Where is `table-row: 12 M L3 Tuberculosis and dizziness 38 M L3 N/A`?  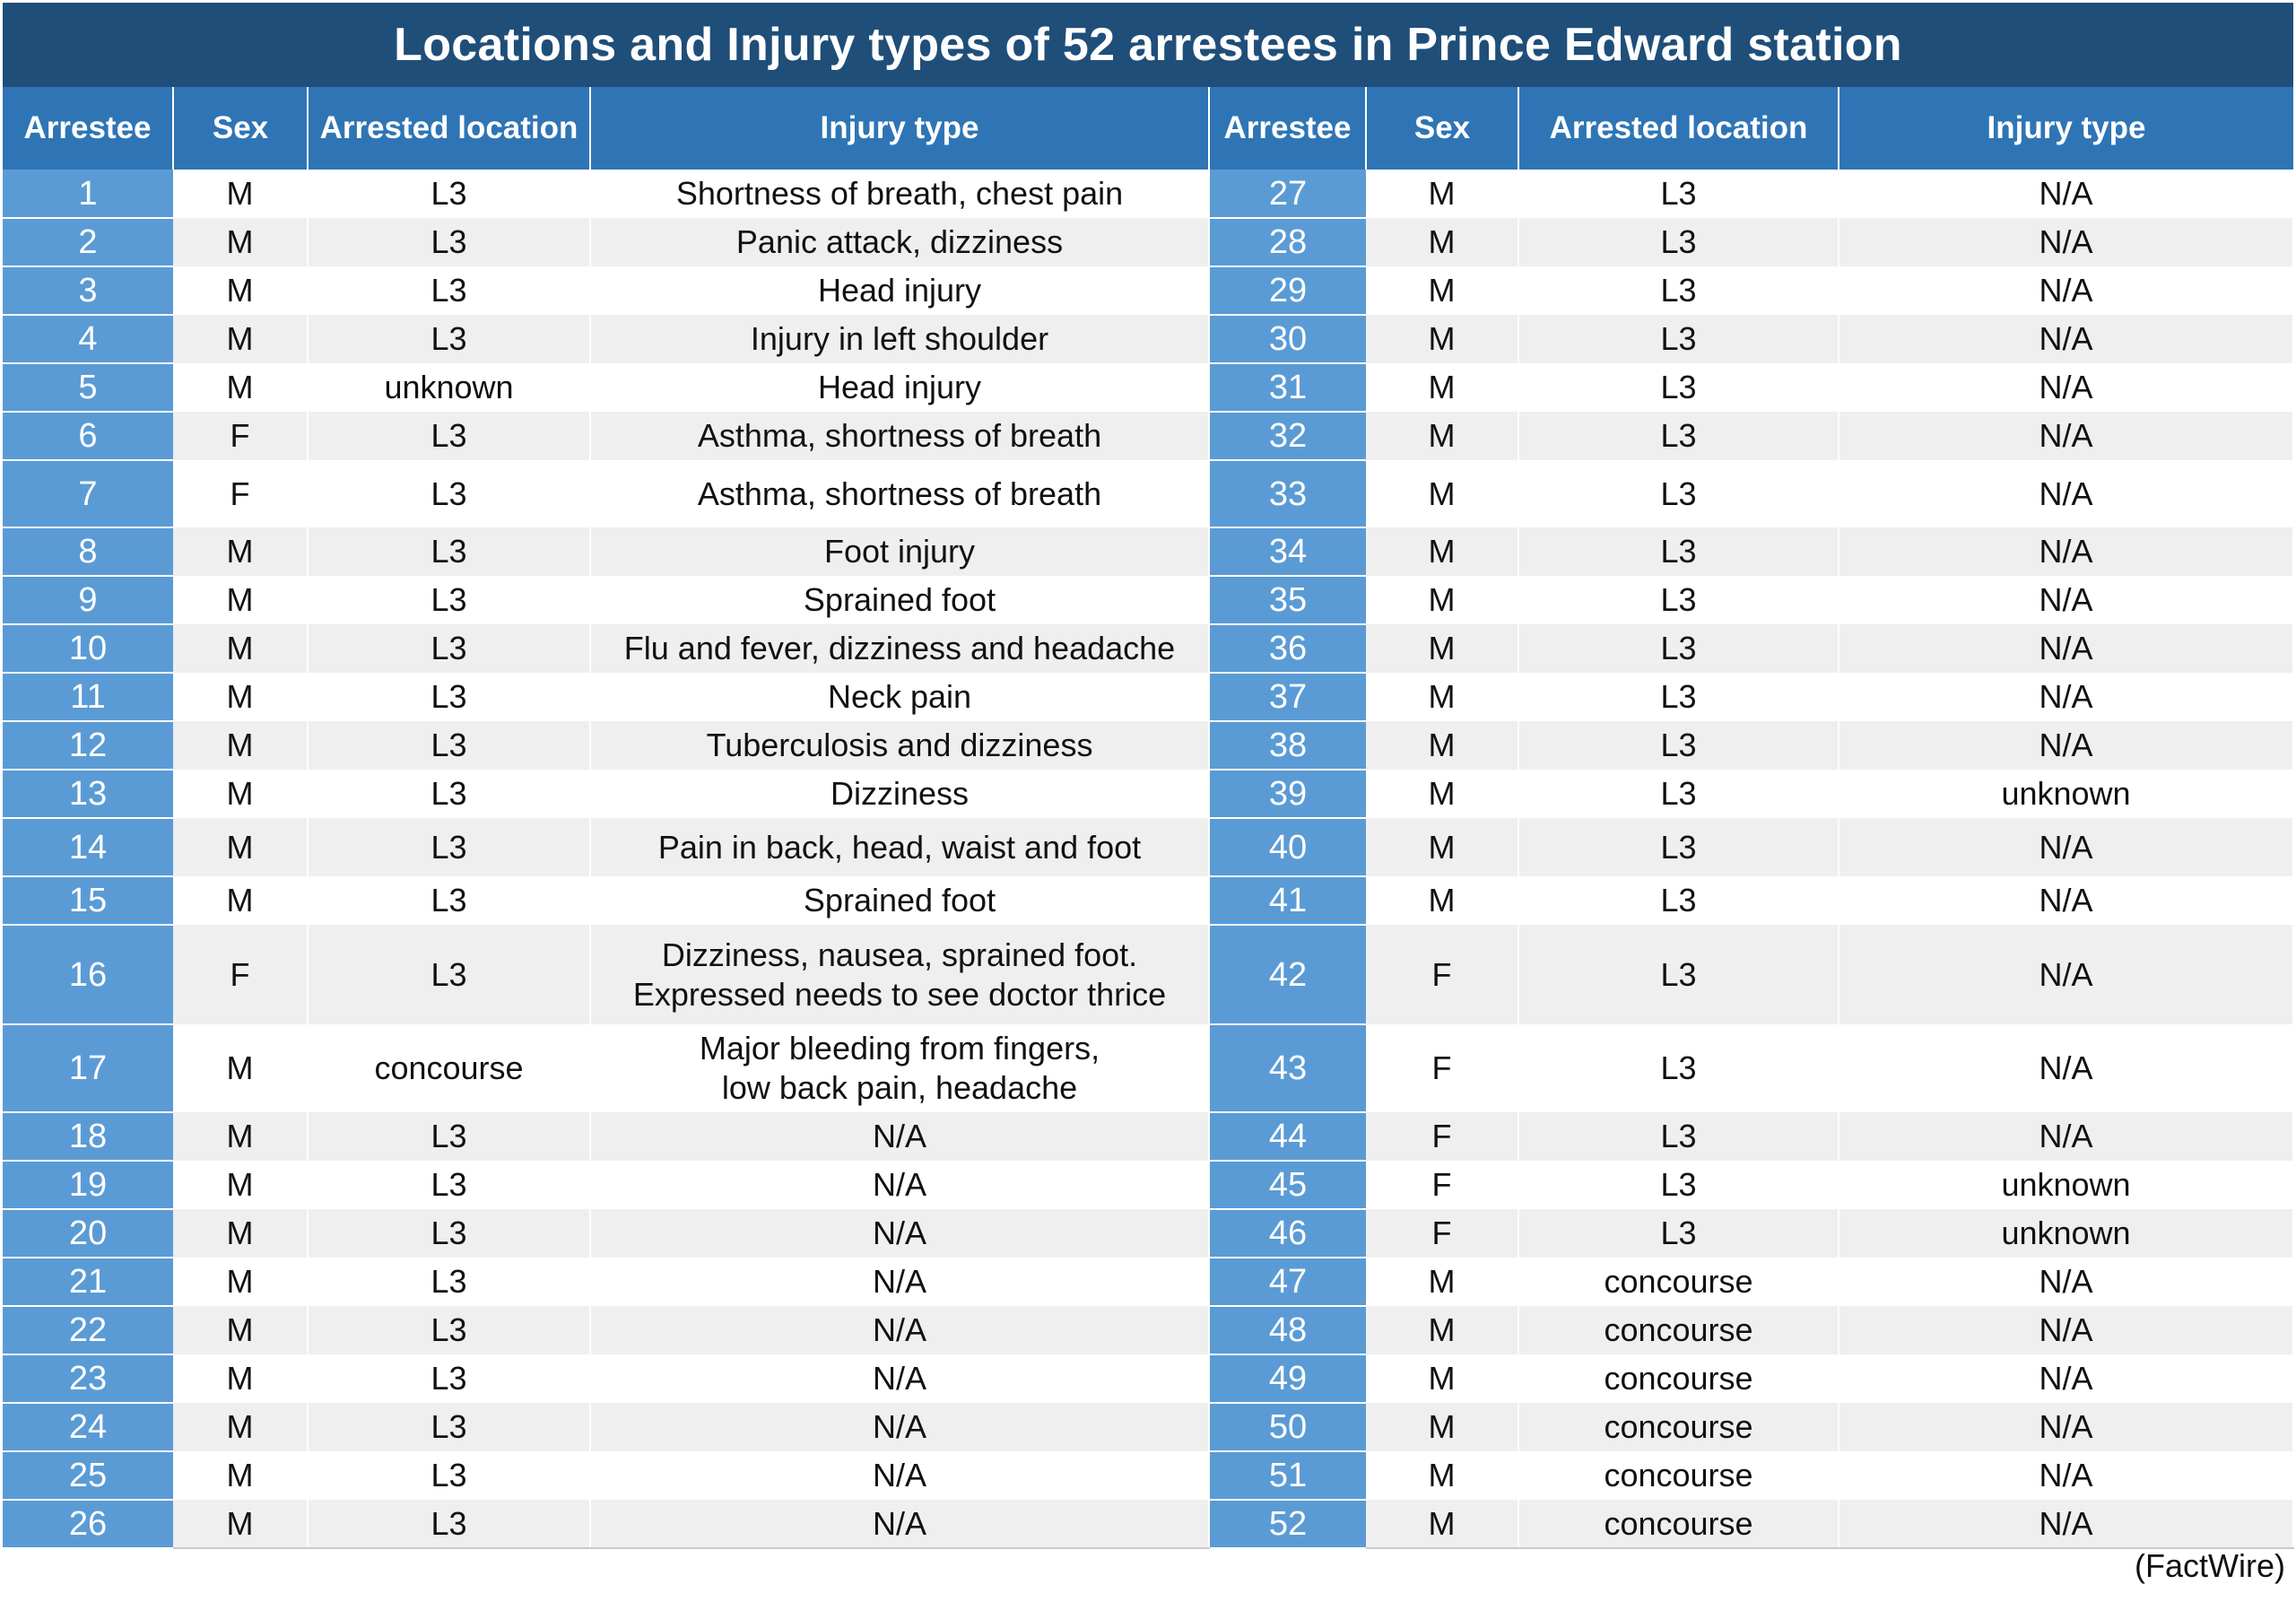 table-row: 12 M L3 Tuberculosis and dizziness 38 M L3 N/A is located at coordinates (1148, 746).